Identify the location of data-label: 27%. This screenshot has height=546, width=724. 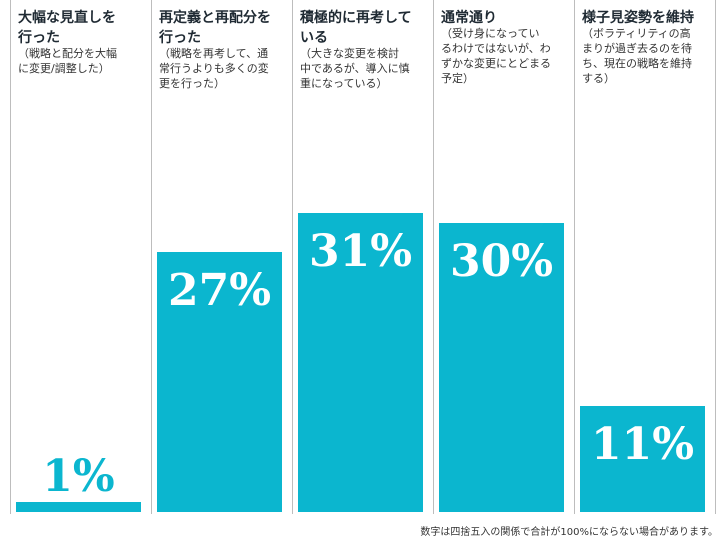
(219, 290).